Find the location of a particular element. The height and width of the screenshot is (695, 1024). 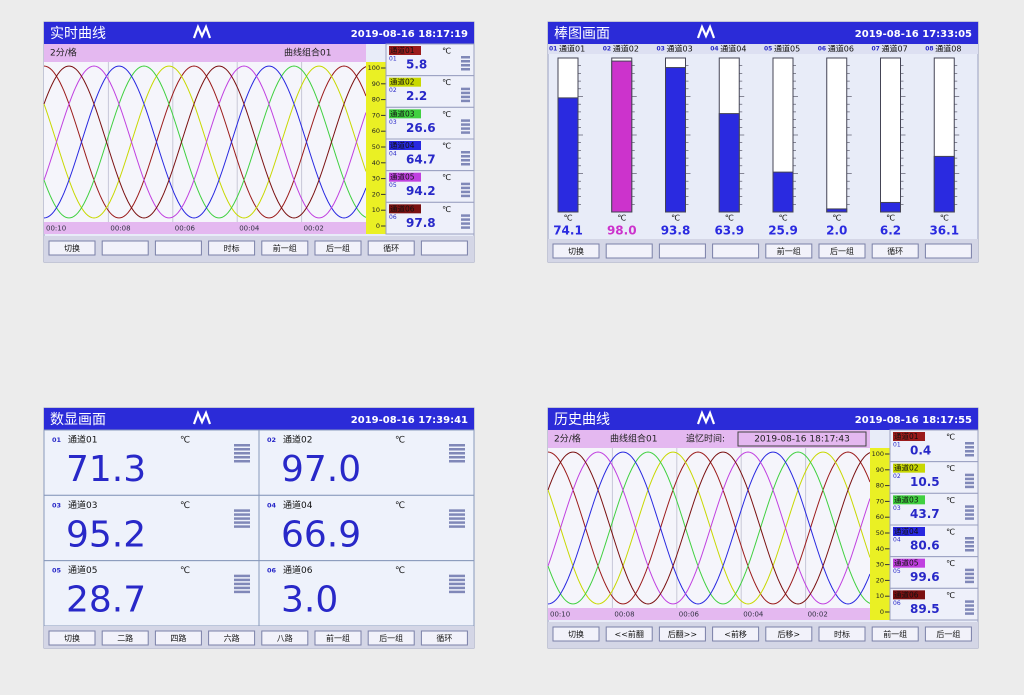

channel-value: 99.6 is located at coordinates (925, 577).